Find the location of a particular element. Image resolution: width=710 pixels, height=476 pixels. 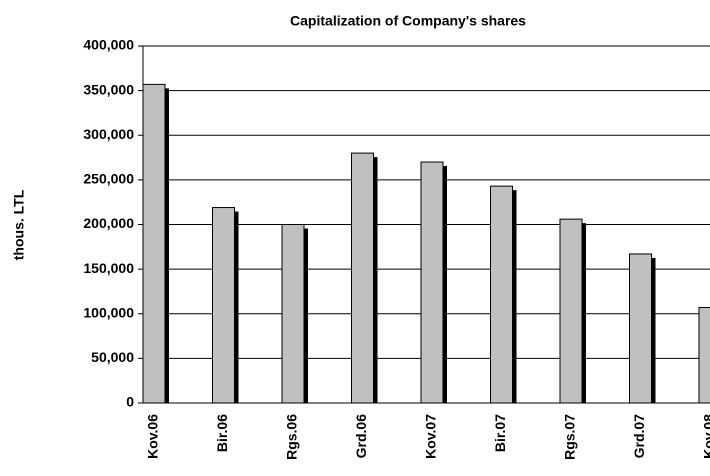

x-tick-label: Rgs.06 is located at coordinates (292, 437).